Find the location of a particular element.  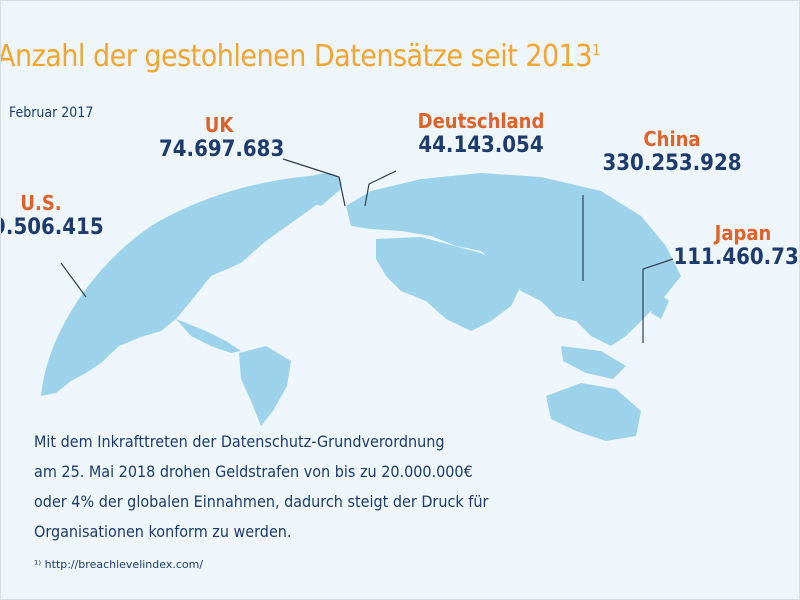

region-count: 39.506.415 is located at coordinates (52, 227).